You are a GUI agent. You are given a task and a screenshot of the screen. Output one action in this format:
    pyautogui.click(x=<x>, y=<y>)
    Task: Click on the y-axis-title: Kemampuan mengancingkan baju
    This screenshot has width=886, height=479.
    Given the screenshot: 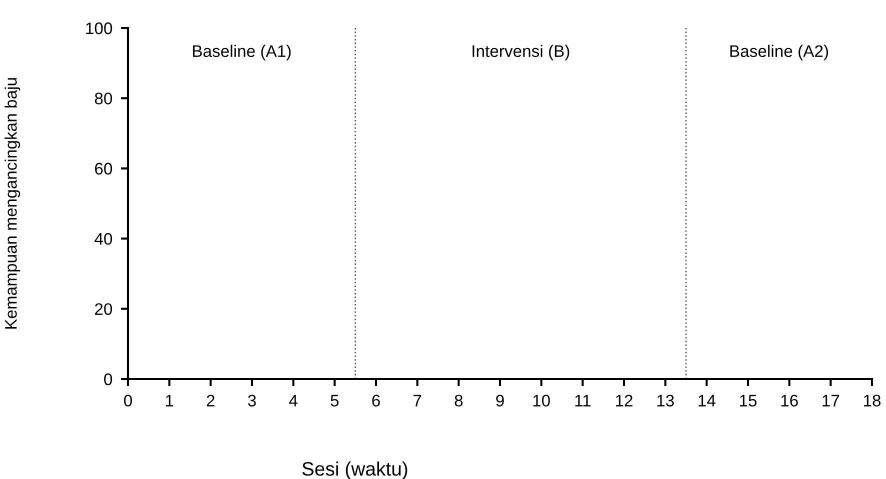 What is the action you would take?
    pyautogui.click(x=12, y=203)
    